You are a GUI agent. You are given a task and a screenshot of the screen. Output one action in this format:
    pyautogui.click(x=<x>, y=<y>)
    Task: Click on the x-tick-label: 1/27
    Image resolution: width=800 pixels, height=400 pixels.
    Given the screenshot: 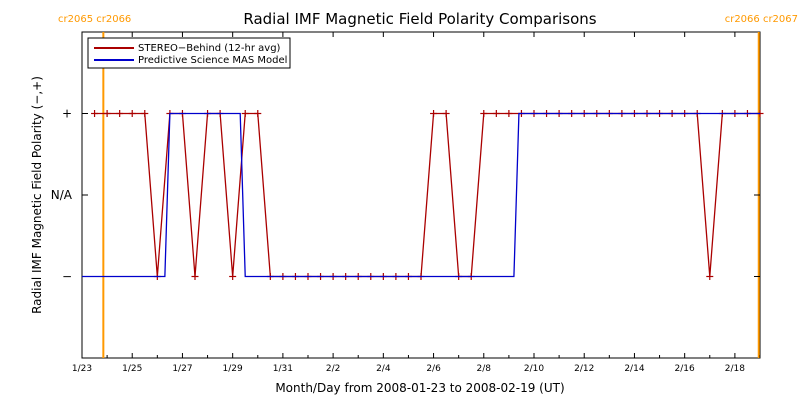 What is the action you would take?
    pyautogui.click(x=182, y=369)
    